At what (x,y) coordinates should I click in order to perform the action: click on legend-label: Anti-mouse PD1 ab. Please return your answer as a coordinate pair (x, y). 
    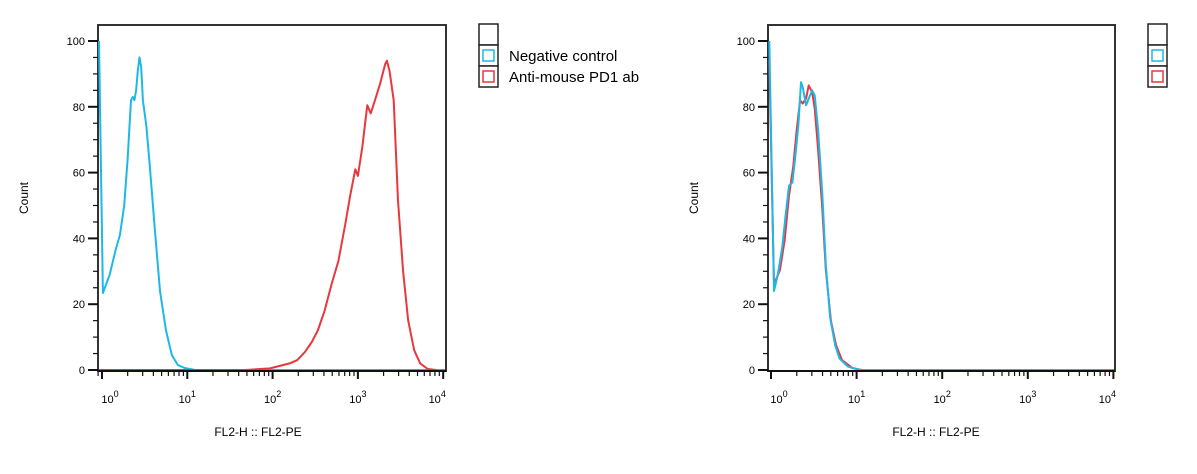
    Looking at the image, I should click on (574, 77).